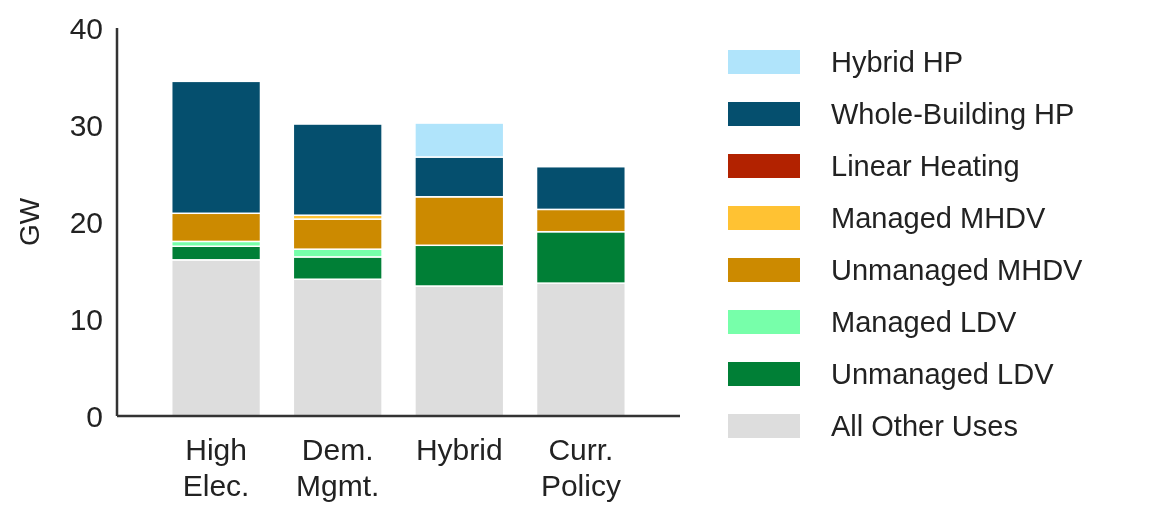 The width and height of the screenshot is (1158, 506). I want to click on legend-label: Unmanaged LDV, so click(943, 374).